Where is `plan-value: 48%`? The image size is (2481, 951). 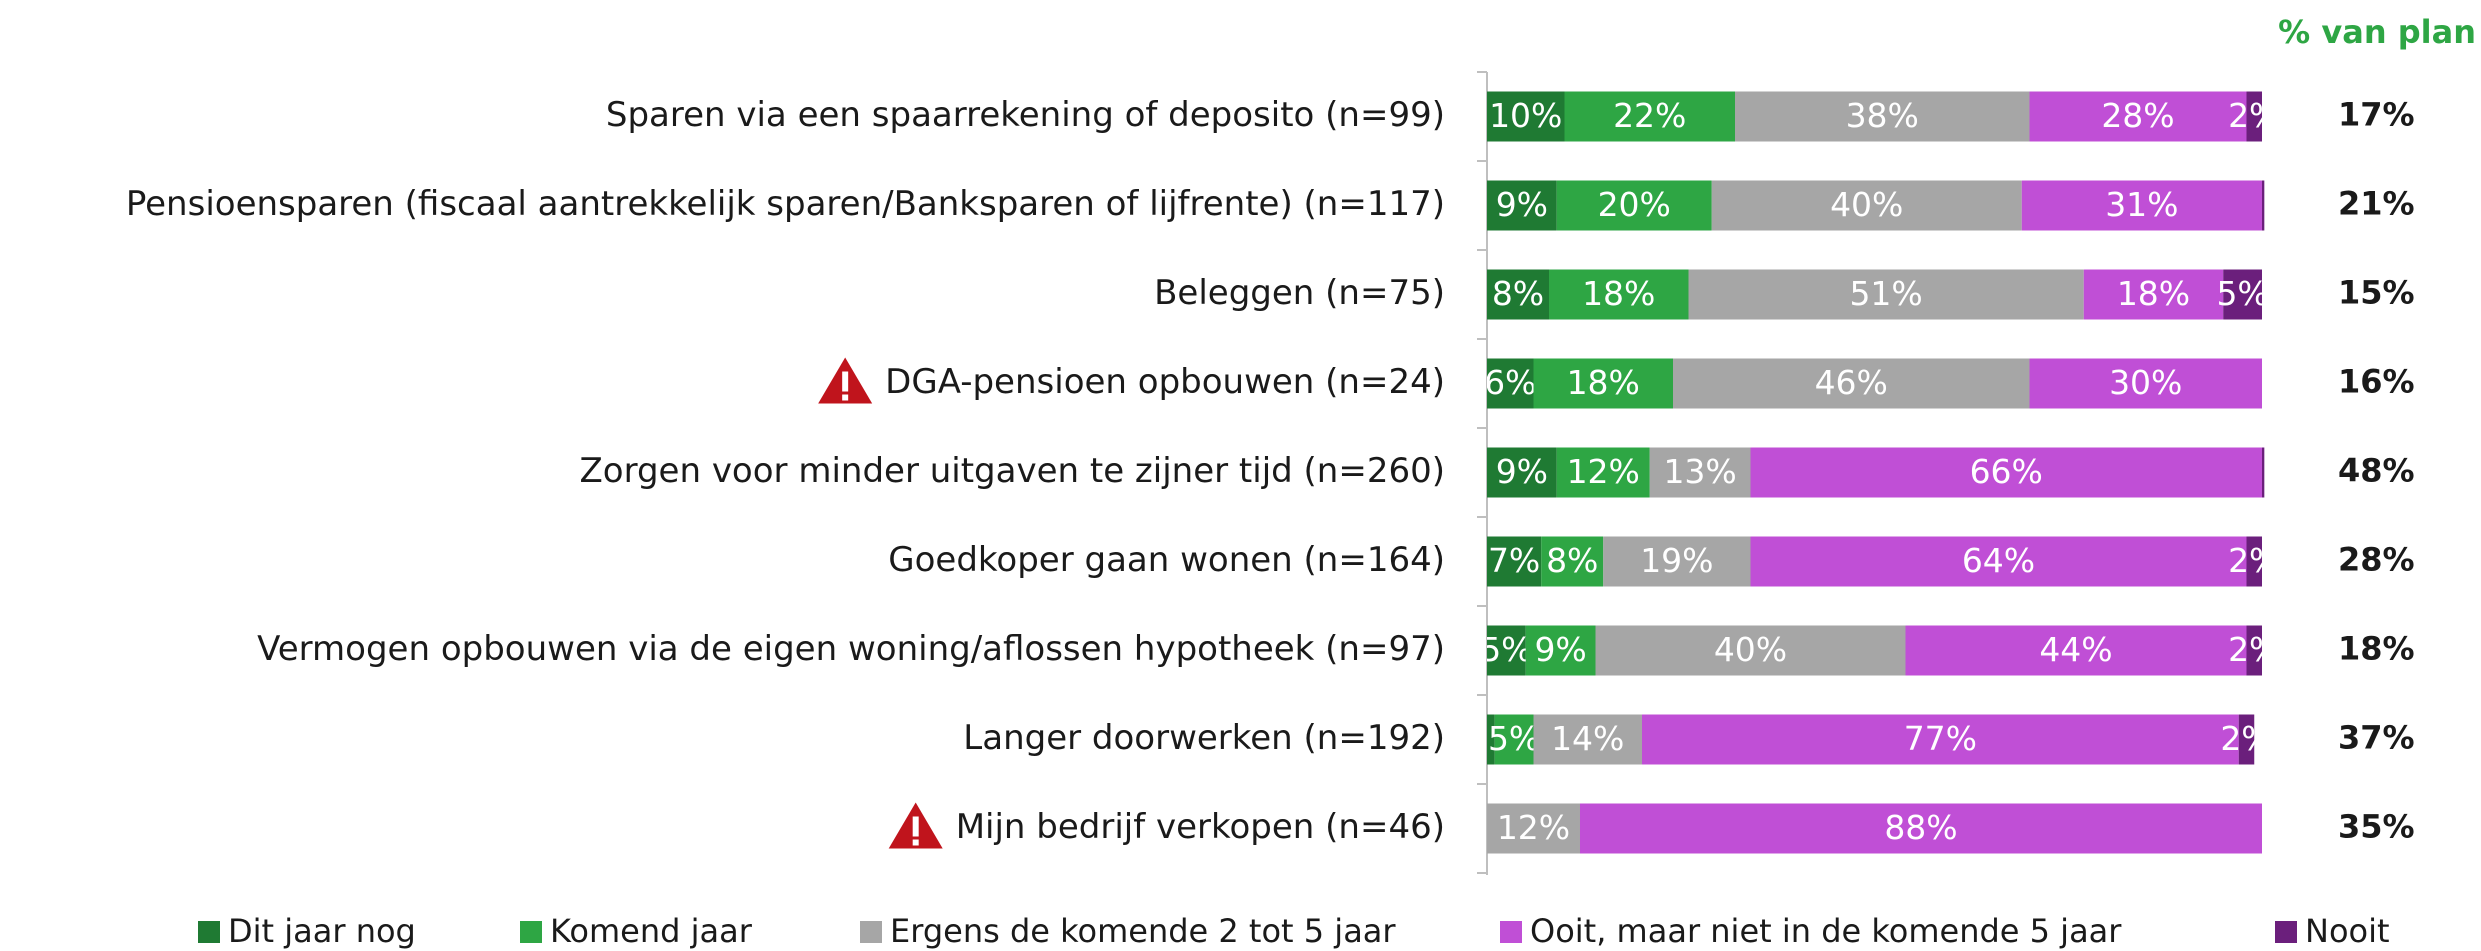 plan-value: 48% is located at coordinates (2376, 471).